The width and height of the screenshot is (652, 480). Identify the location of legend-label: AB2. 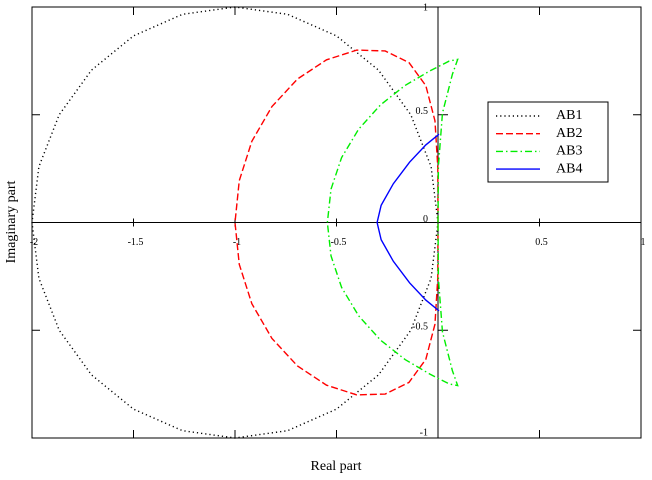
(569, 133).